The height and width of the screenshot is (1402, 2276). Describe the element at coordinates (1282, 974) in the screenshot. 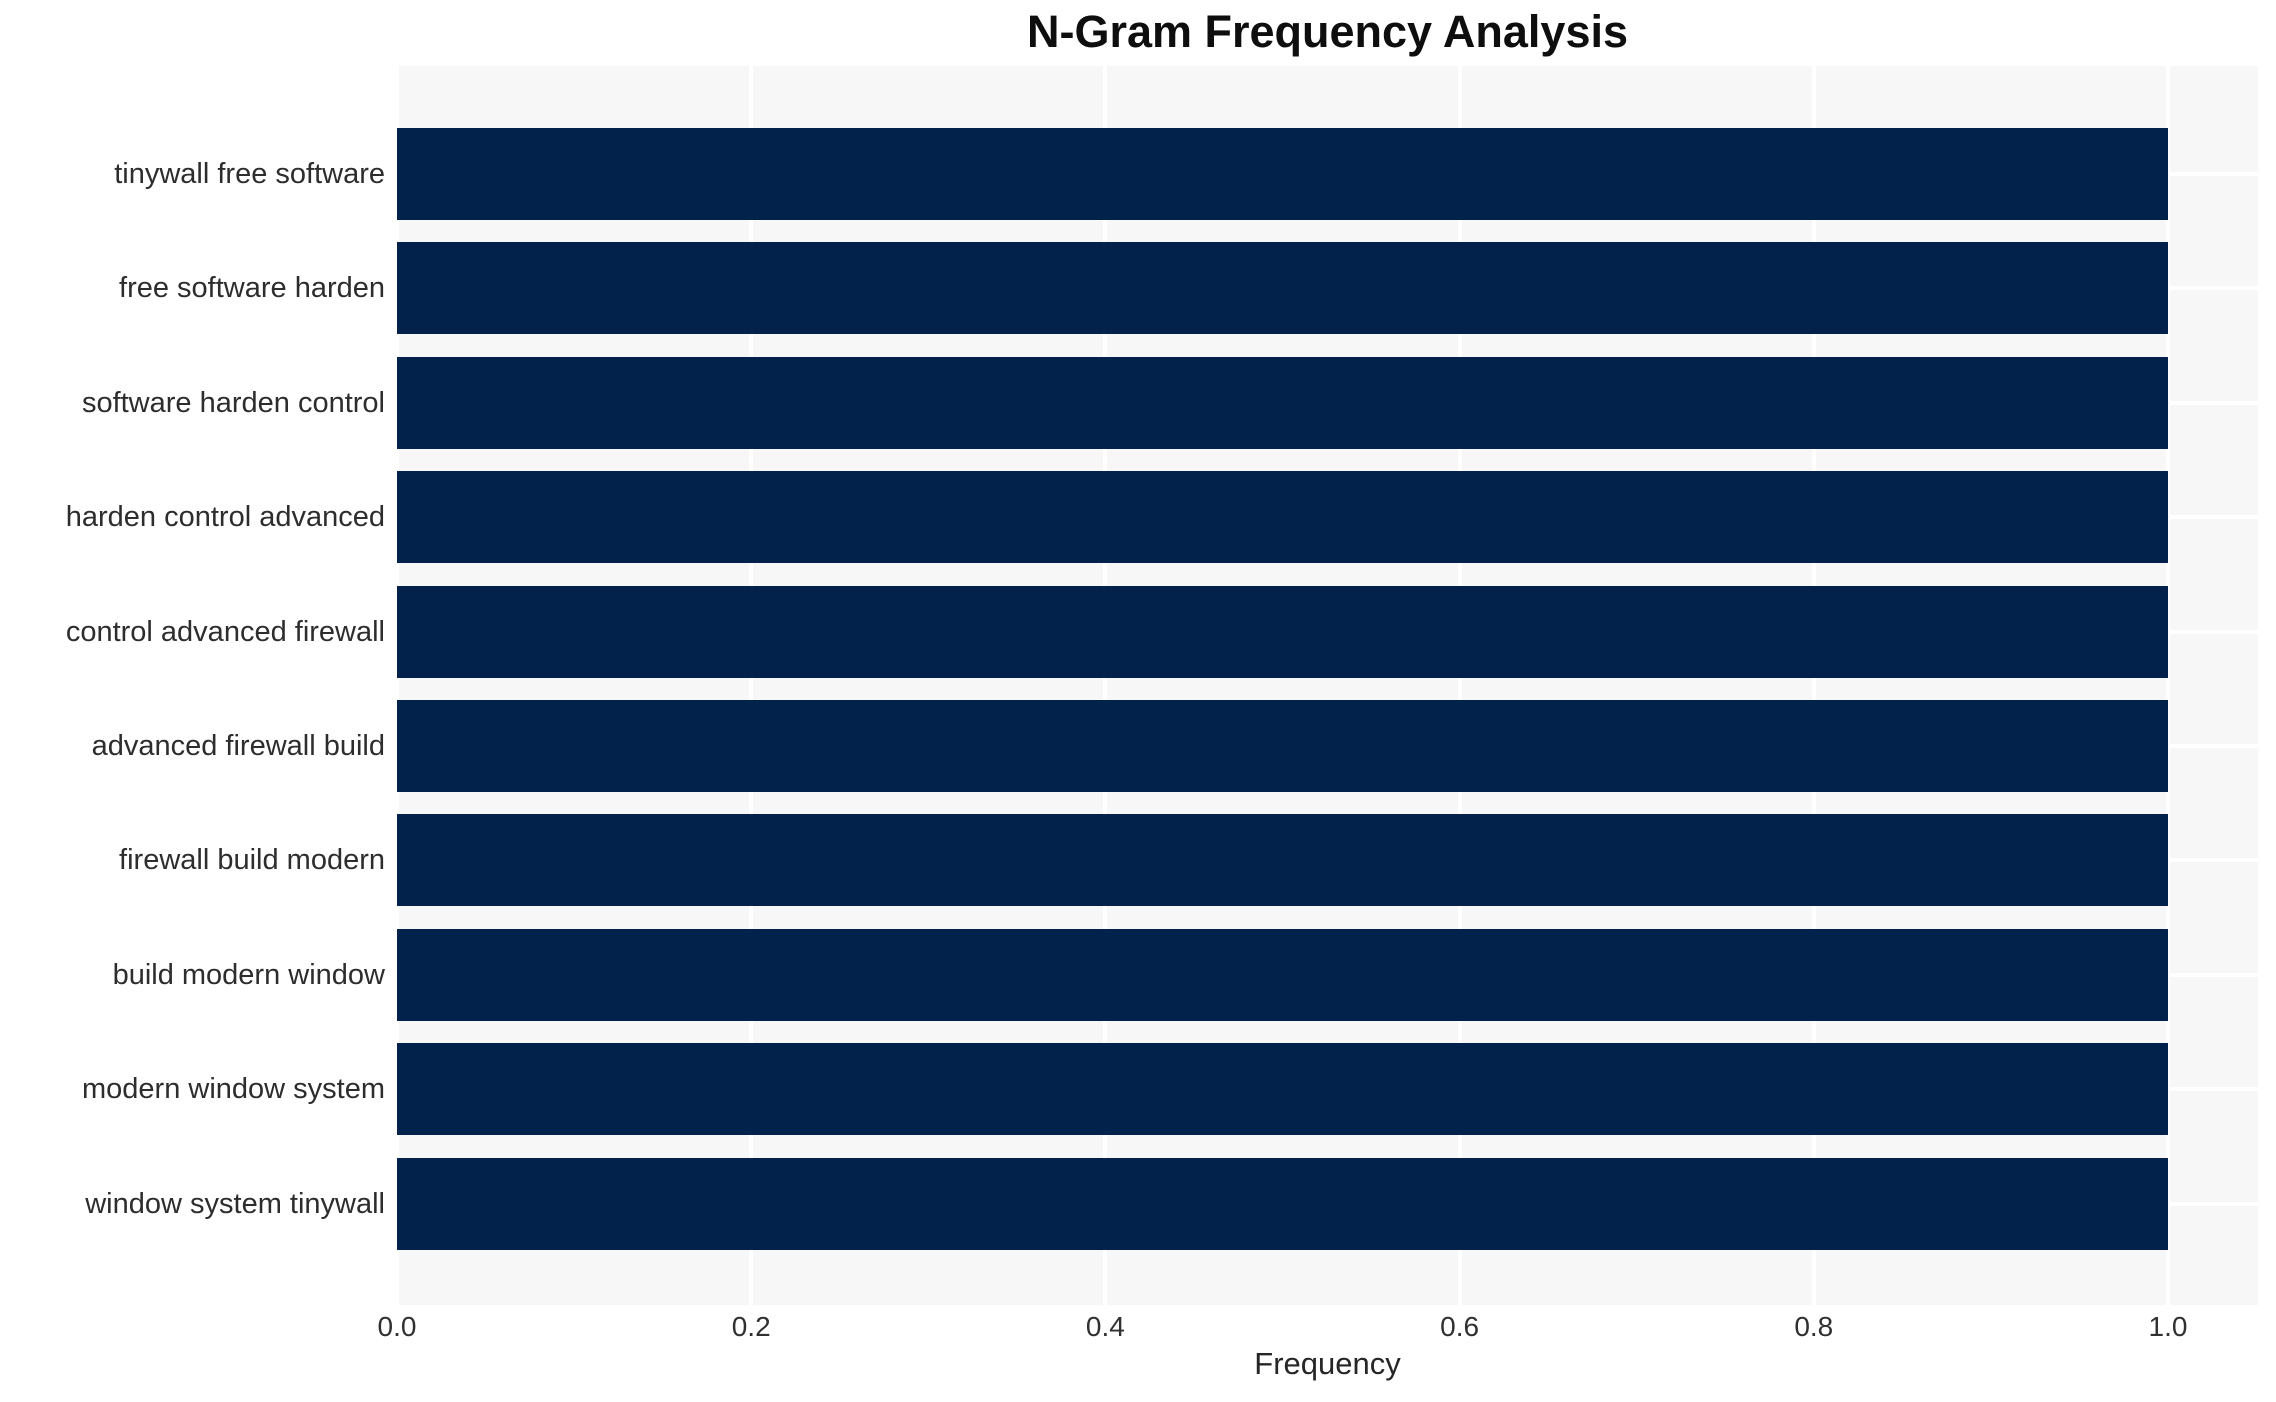

I see `bar-build-modern-window` at that location.